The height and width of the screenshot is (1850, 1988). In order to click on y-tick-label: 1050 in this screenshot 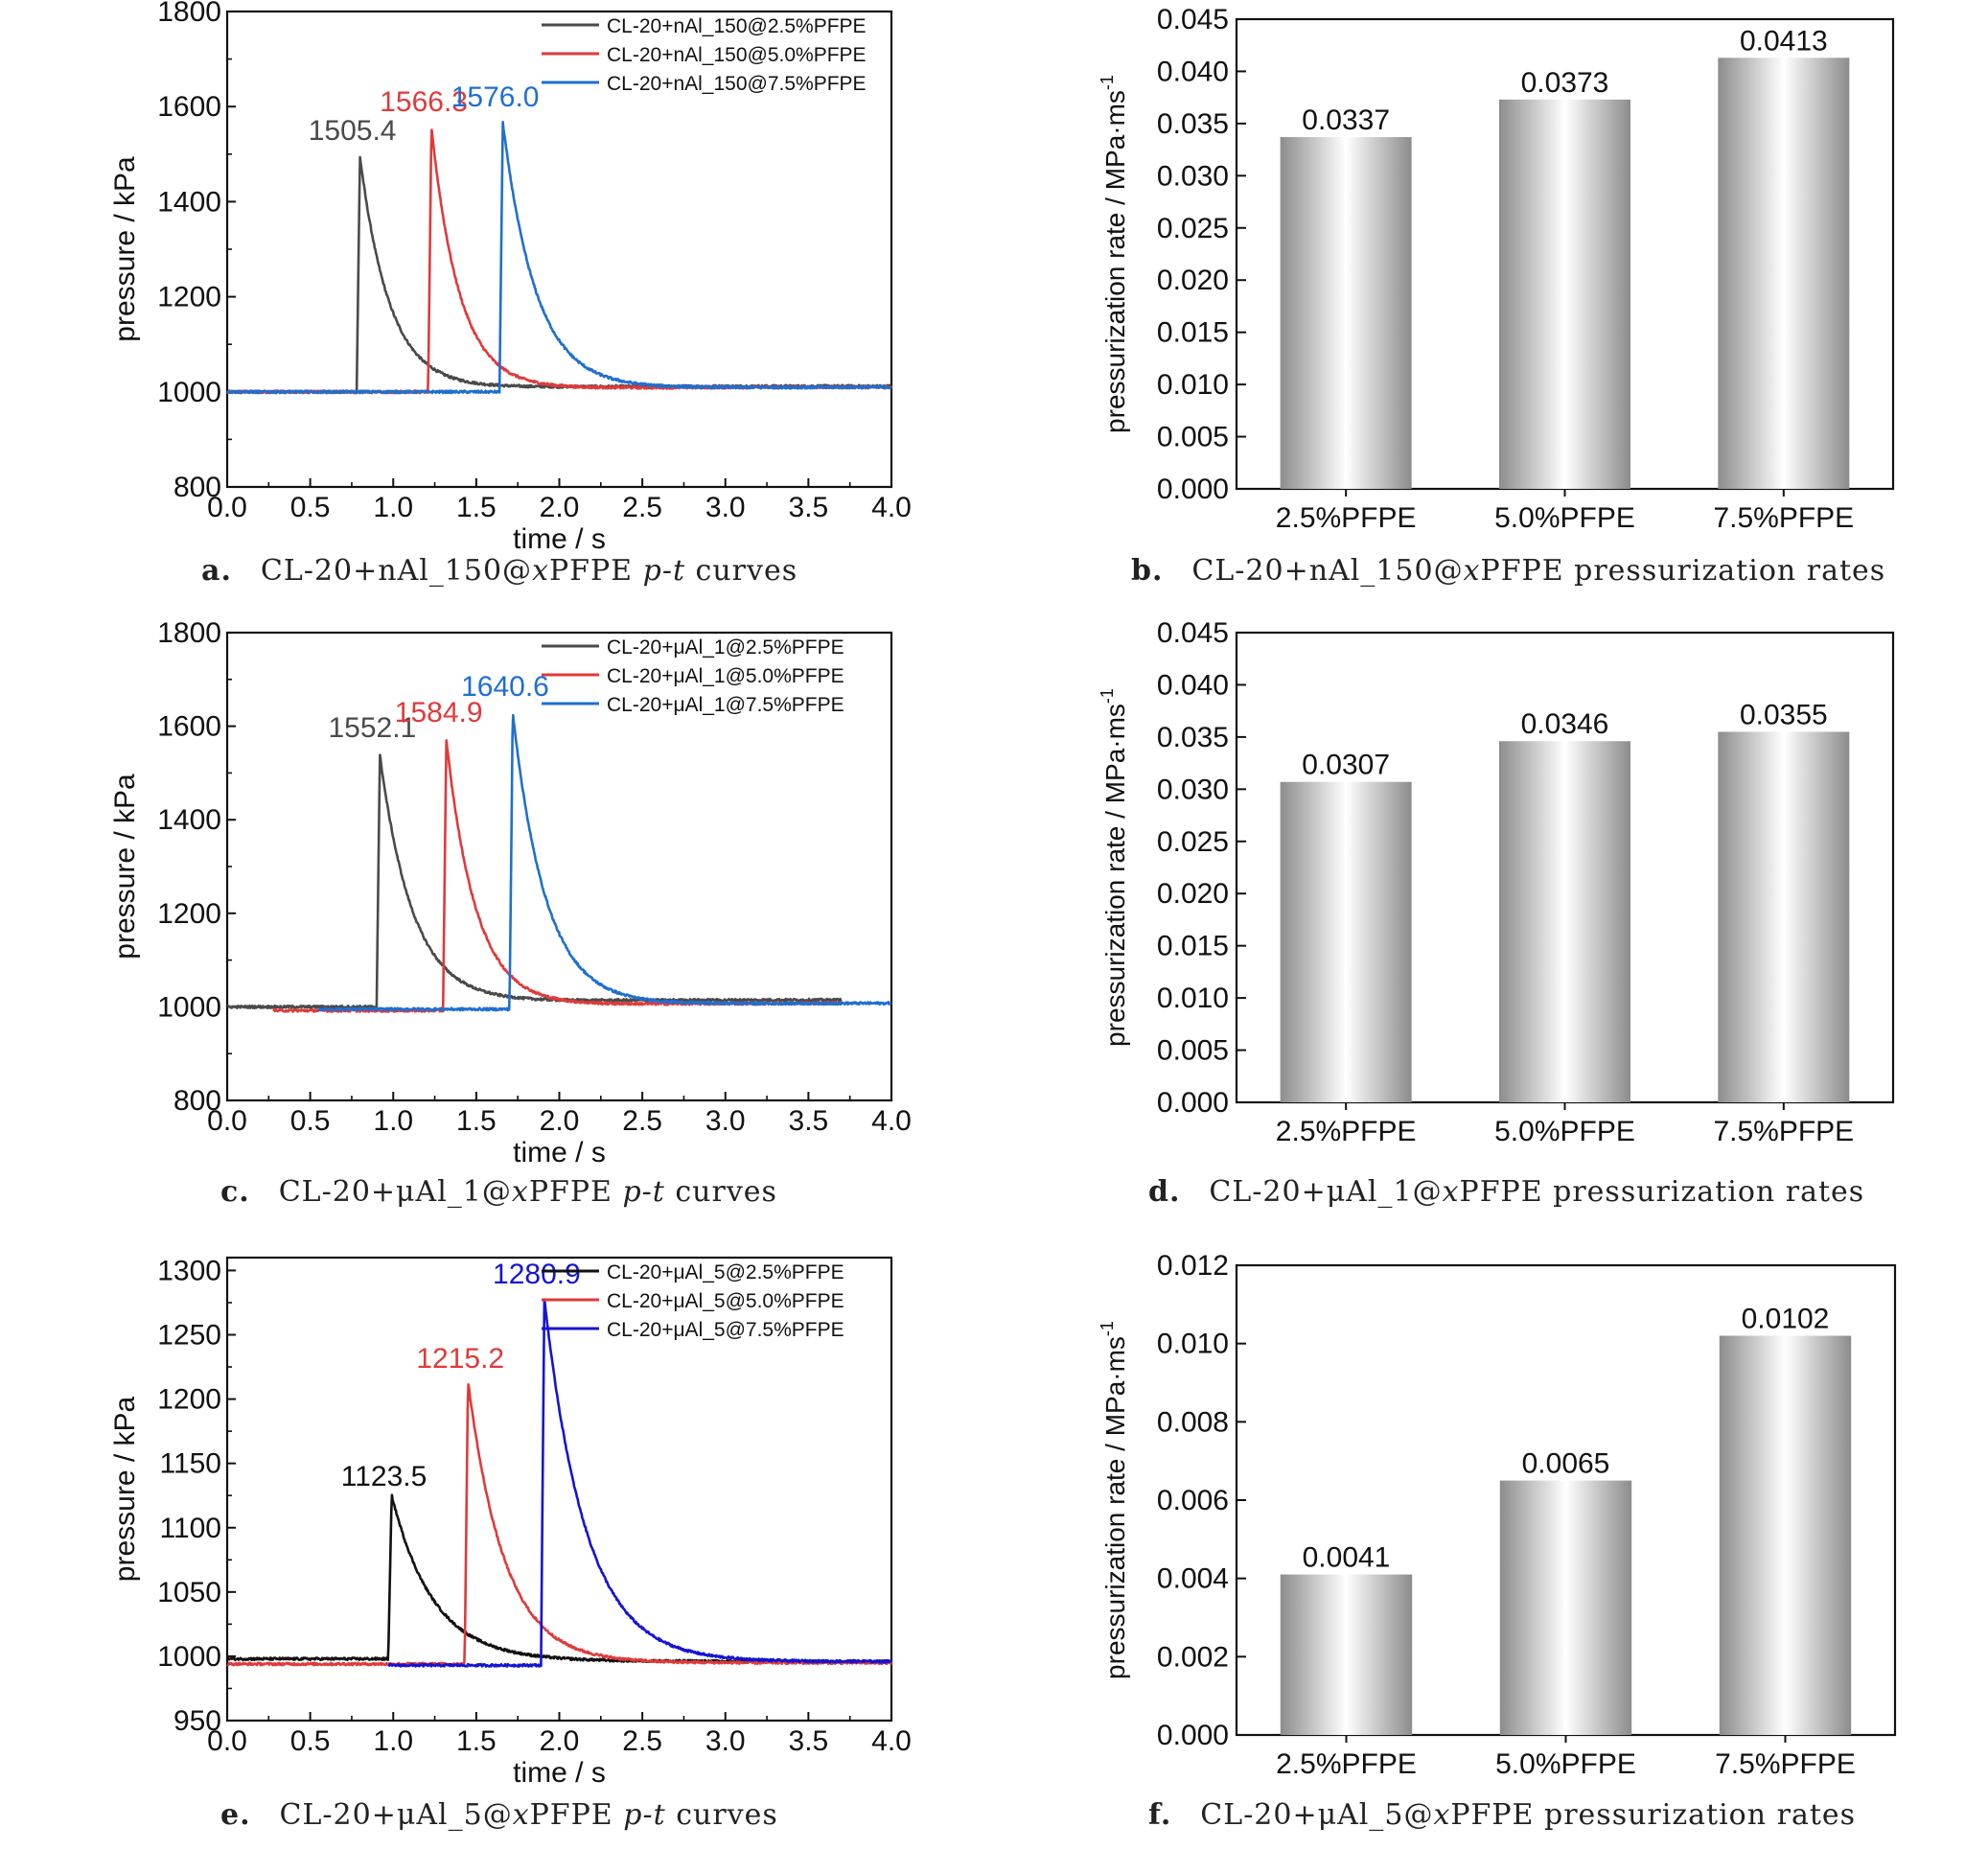, I will do `click(189, 1592)`.